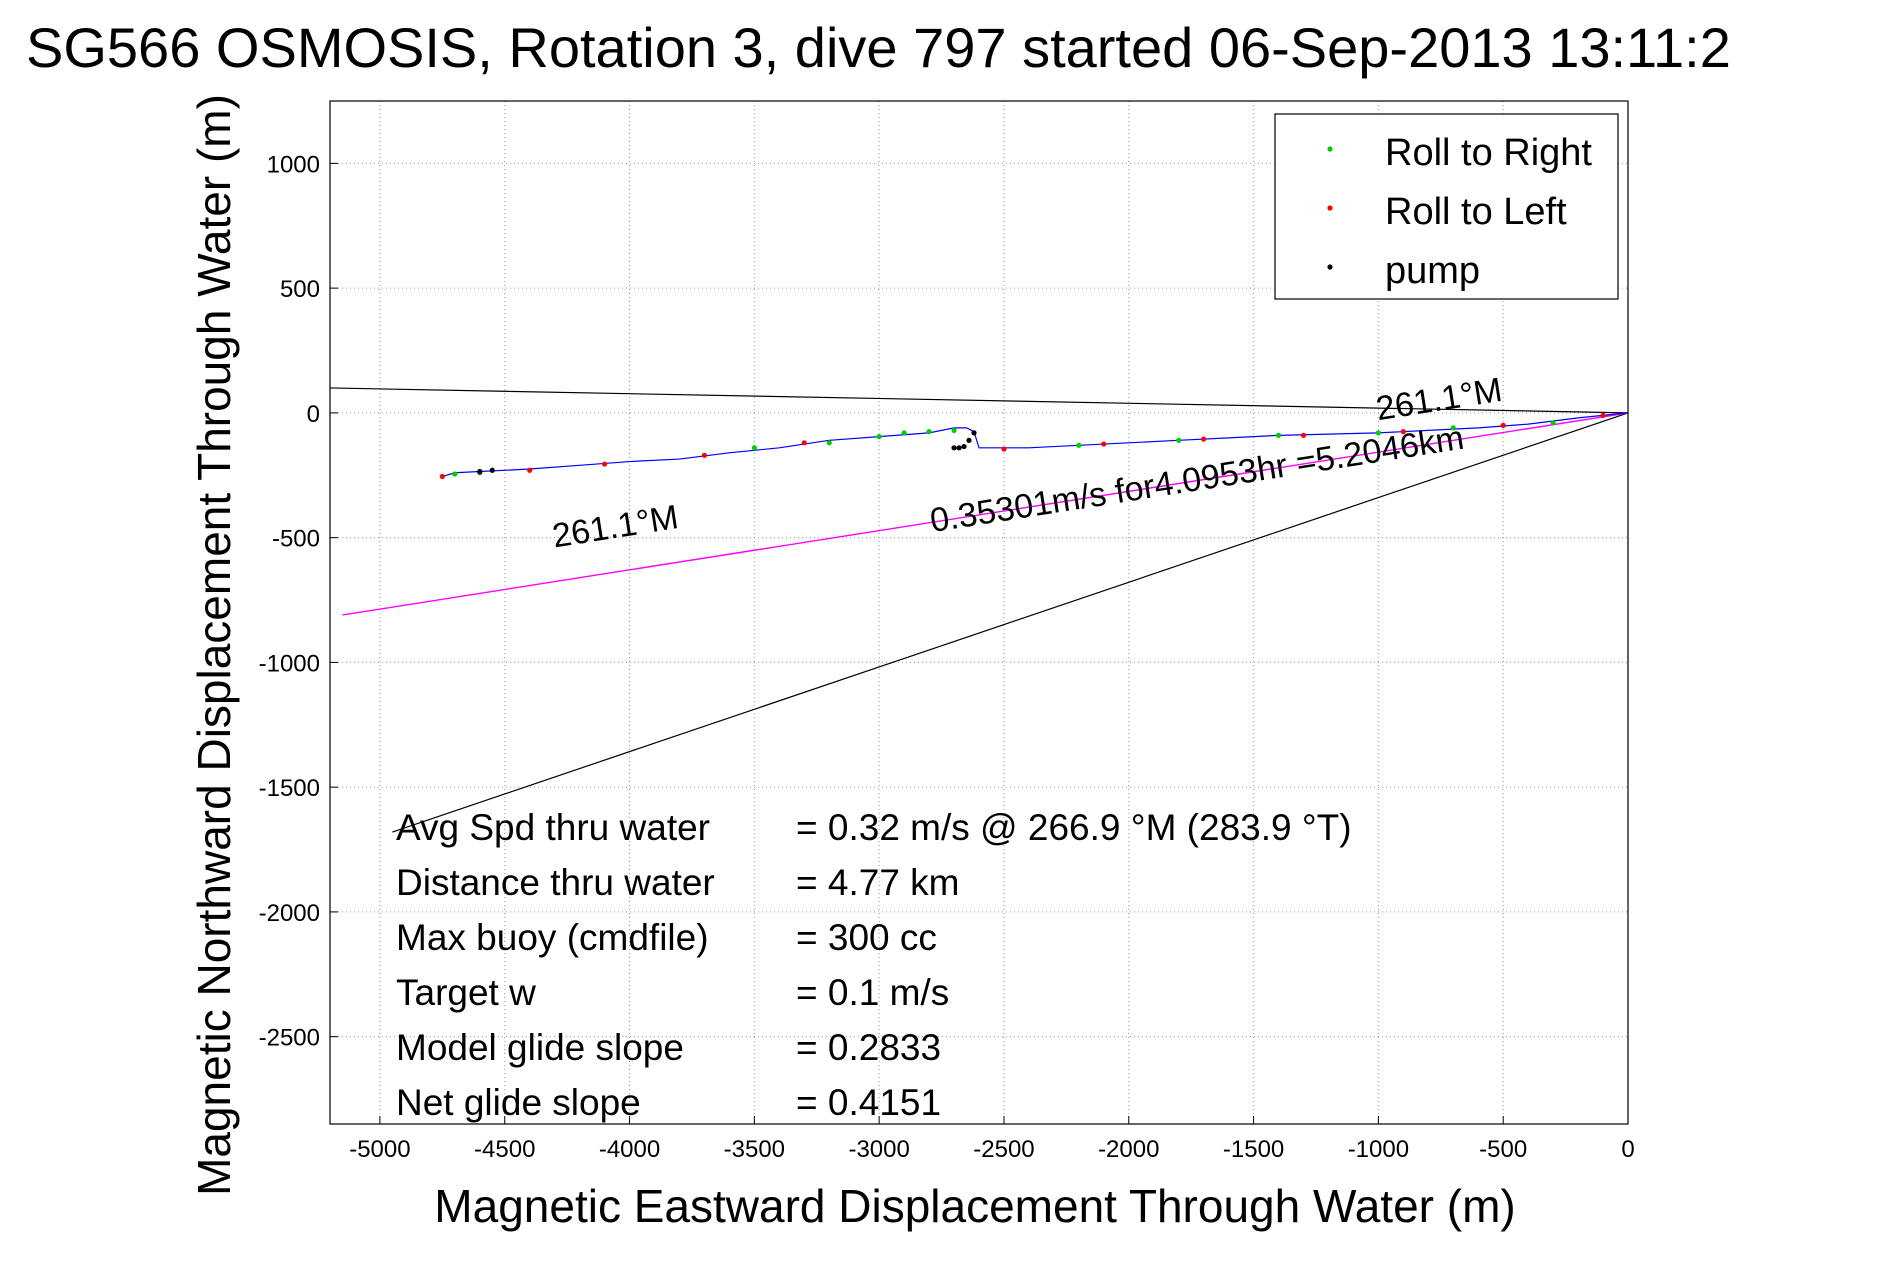 Image resolution: width=1891 pixels, height=1262 pixels. What do you see at coordinates (1003, 1149) in the screenshot?
I see `x-tick-label: -2500` at bounding box center [1003, 1149].